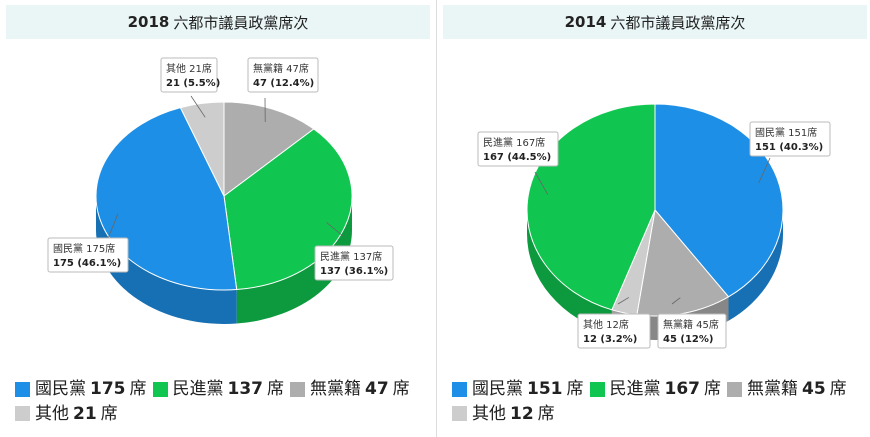  I want to click on data-label-ind: 無黨籍 45席 45 (12%), so click(692, 323).